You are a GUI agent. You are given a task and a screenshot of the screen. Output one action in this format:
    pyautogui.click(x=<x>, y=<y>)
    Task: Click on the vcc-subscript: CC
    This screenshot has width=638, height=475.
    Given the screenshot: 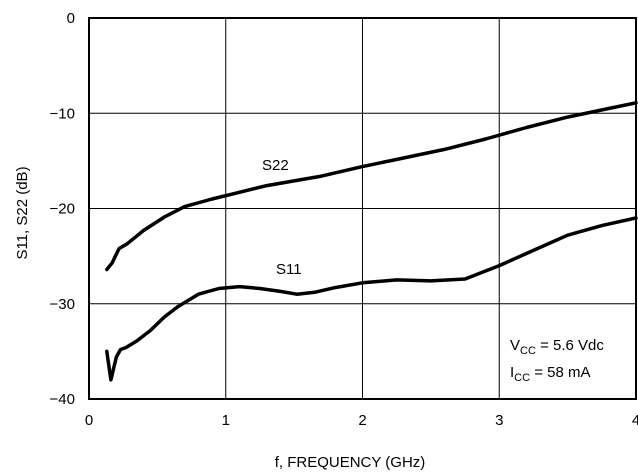 What is the action you would take?
    pyautogui.click(x=528, y=351)
    